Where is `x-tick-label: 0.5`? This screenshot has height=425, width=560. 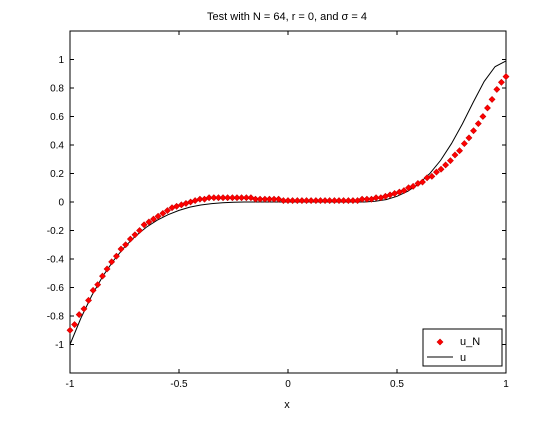
x-tick-label: 0.5 is located at coordinates (397, 384).